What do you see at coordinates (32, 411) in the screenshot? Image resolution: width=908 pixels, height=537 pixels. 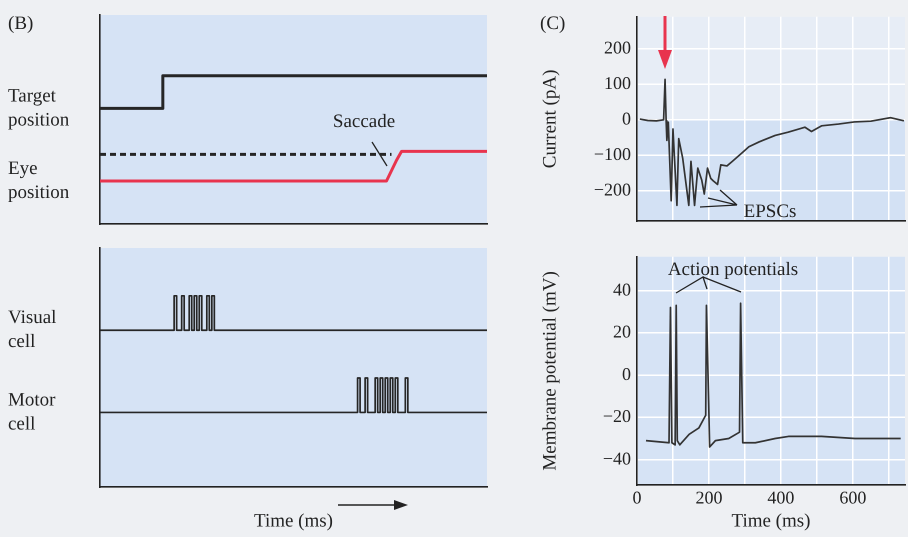 I see `text: Motor cell` at bounding box center [32, 411].